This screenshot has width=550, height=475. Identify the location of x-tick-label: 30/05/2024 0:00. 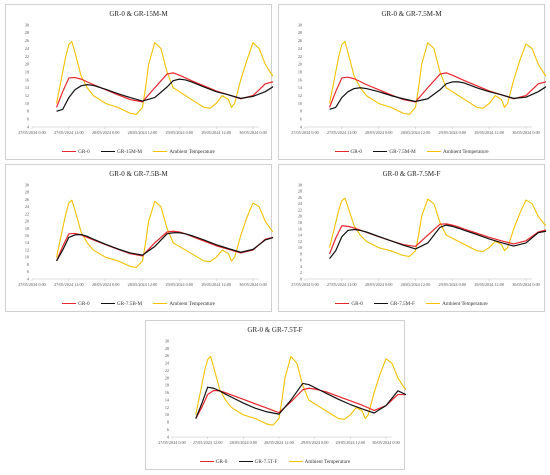
(386, 442).